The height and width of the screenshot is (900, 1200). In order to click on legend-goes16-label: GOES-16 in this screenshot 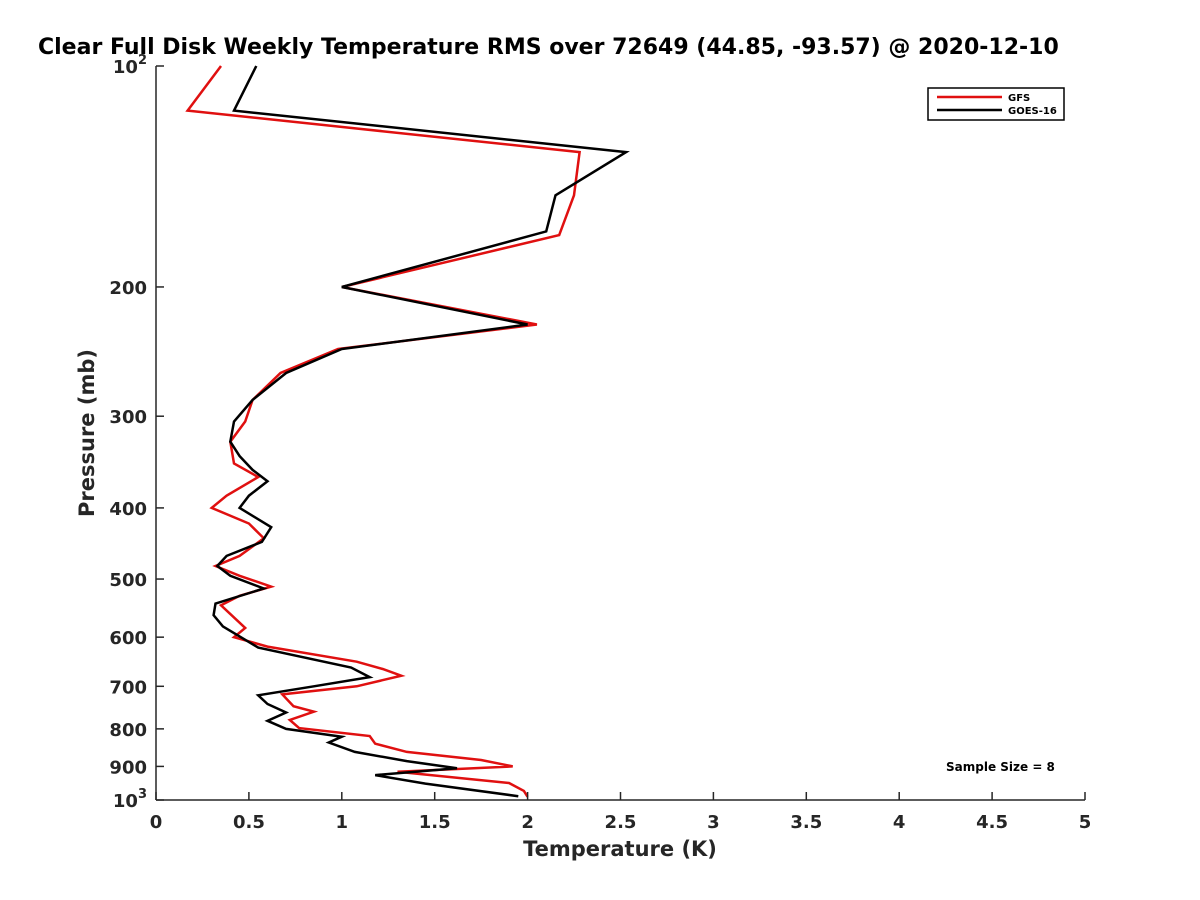, I will do `click(1032, 111)`.